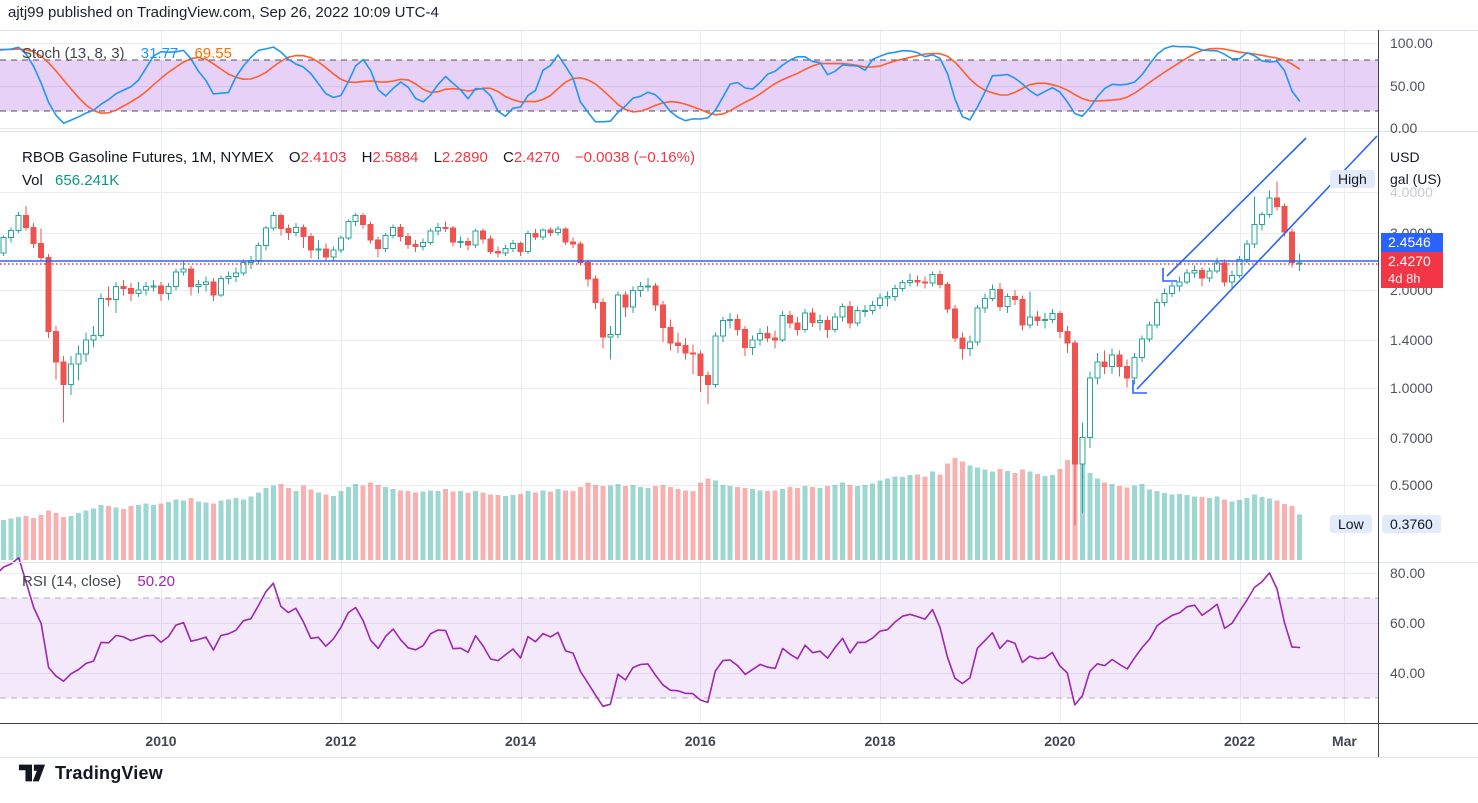 This screenshot has width=1478, height=803. Describe the element at coordinates (109, 772) in the screenshot. I see `tradingview-brand-text: TradingView` at that location.